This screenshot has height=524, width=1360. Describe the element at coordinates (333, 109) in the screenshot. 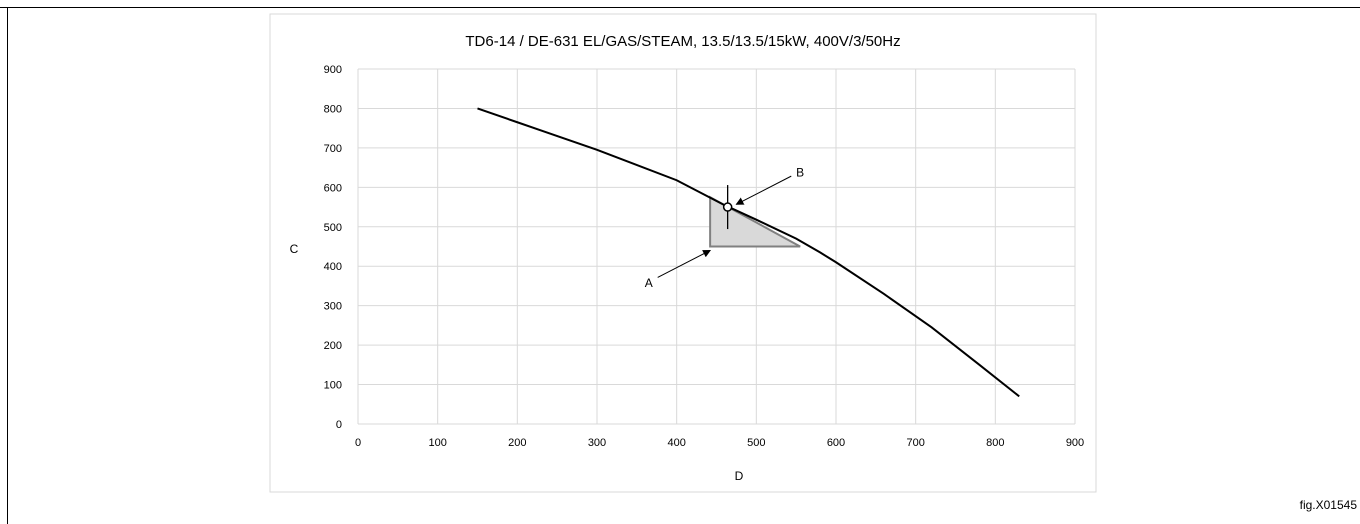

I see `y-tick-label: 800` at that location.